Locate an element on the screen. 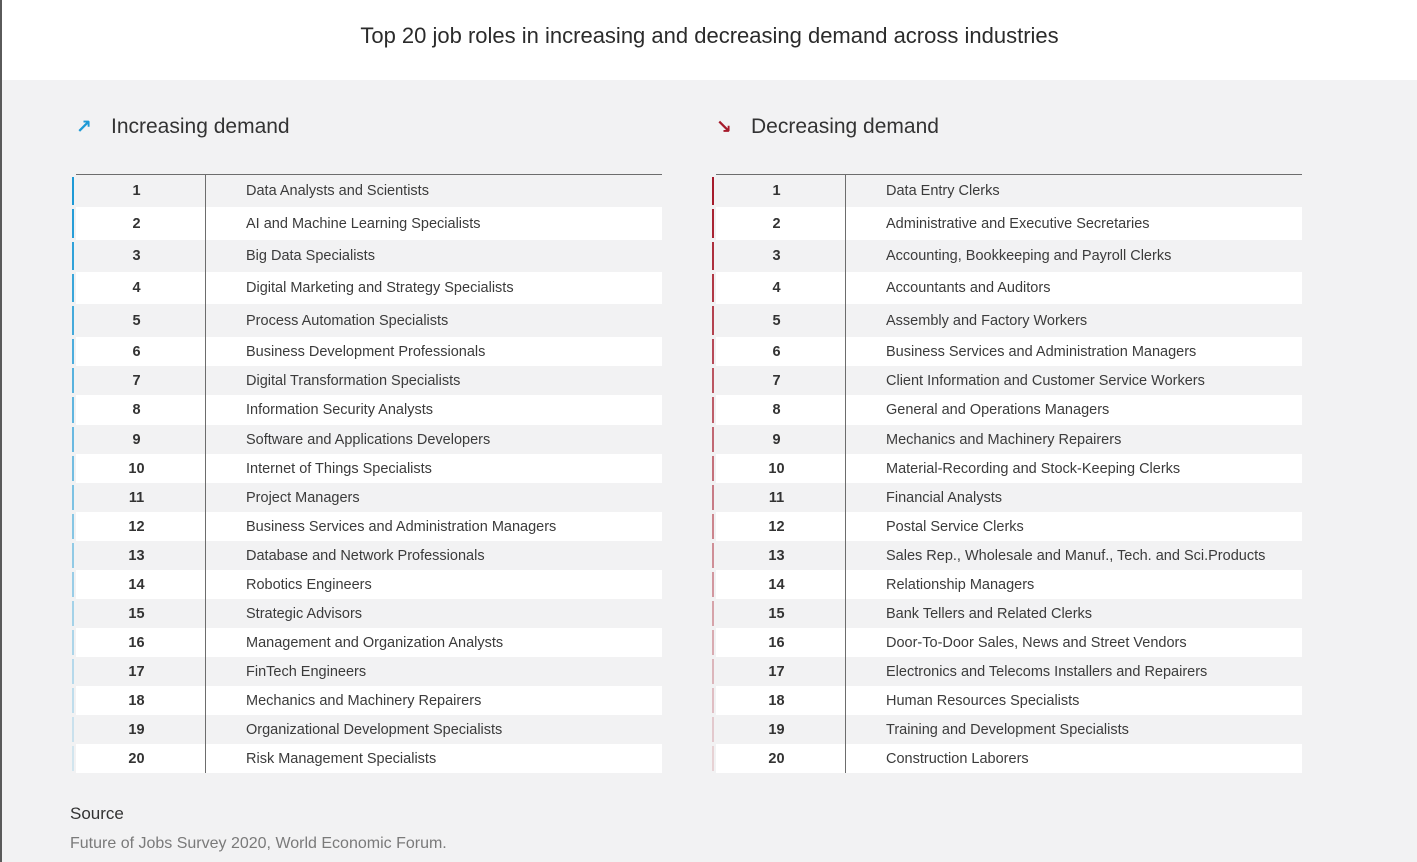  rank-cell: 5 is located at coordinates (781, 320).